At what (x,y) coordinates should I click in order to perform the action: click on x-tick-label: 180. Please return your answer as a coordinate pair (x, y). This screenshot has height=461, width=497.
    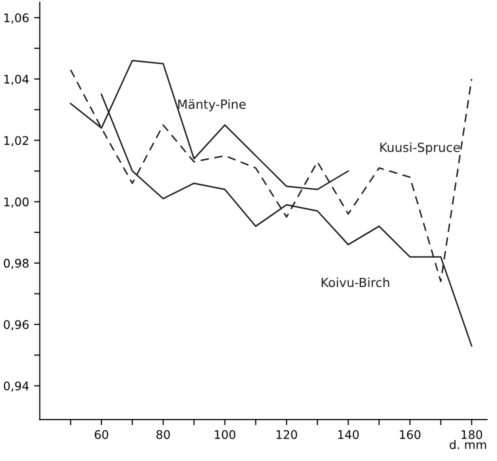
    Looking at the image, I should click on (472, 435).